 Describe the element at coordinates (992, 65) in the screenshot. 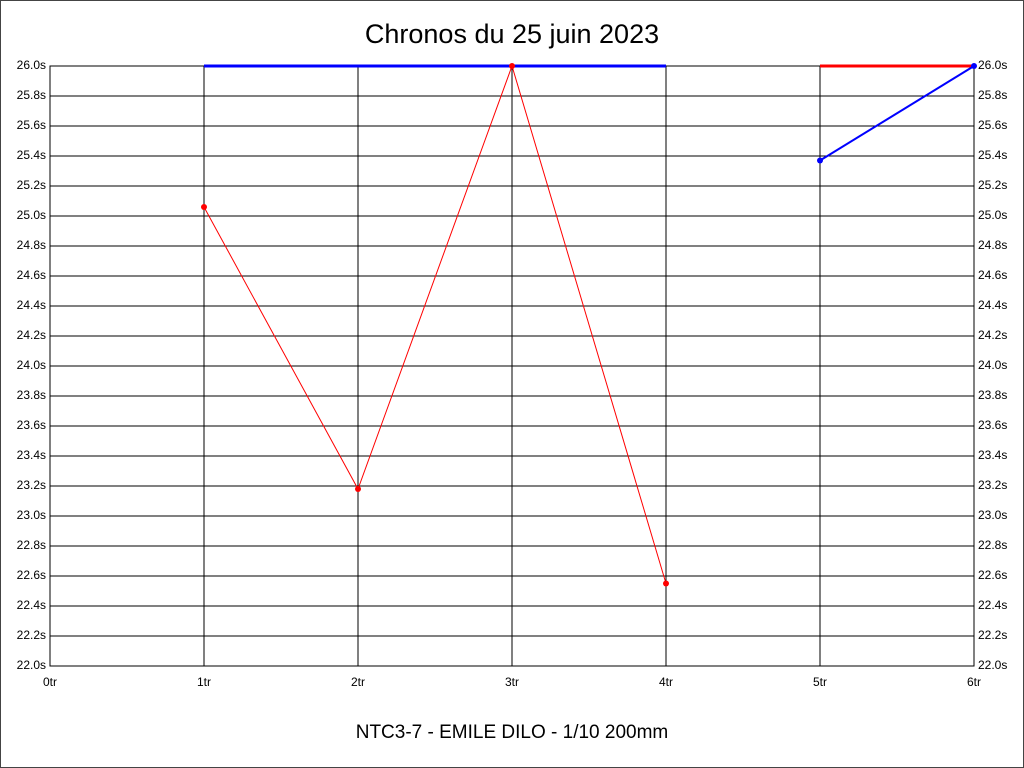

I see `y2-tick-label: 26.0s` at that location.